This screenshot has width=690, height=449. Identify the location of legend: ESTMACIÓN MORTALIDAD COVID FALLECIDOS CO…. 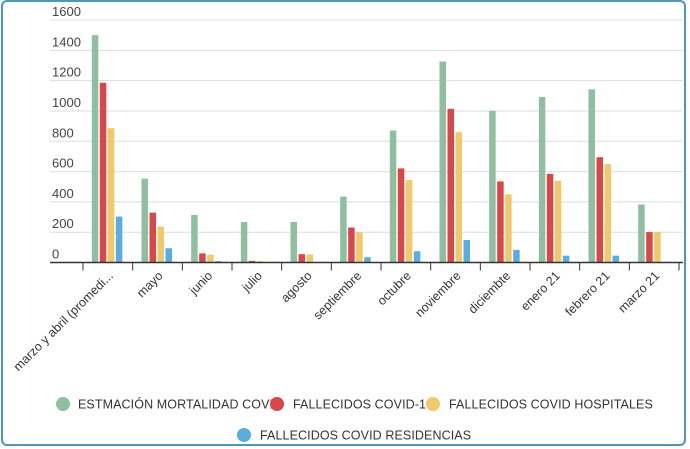
(354, 420).